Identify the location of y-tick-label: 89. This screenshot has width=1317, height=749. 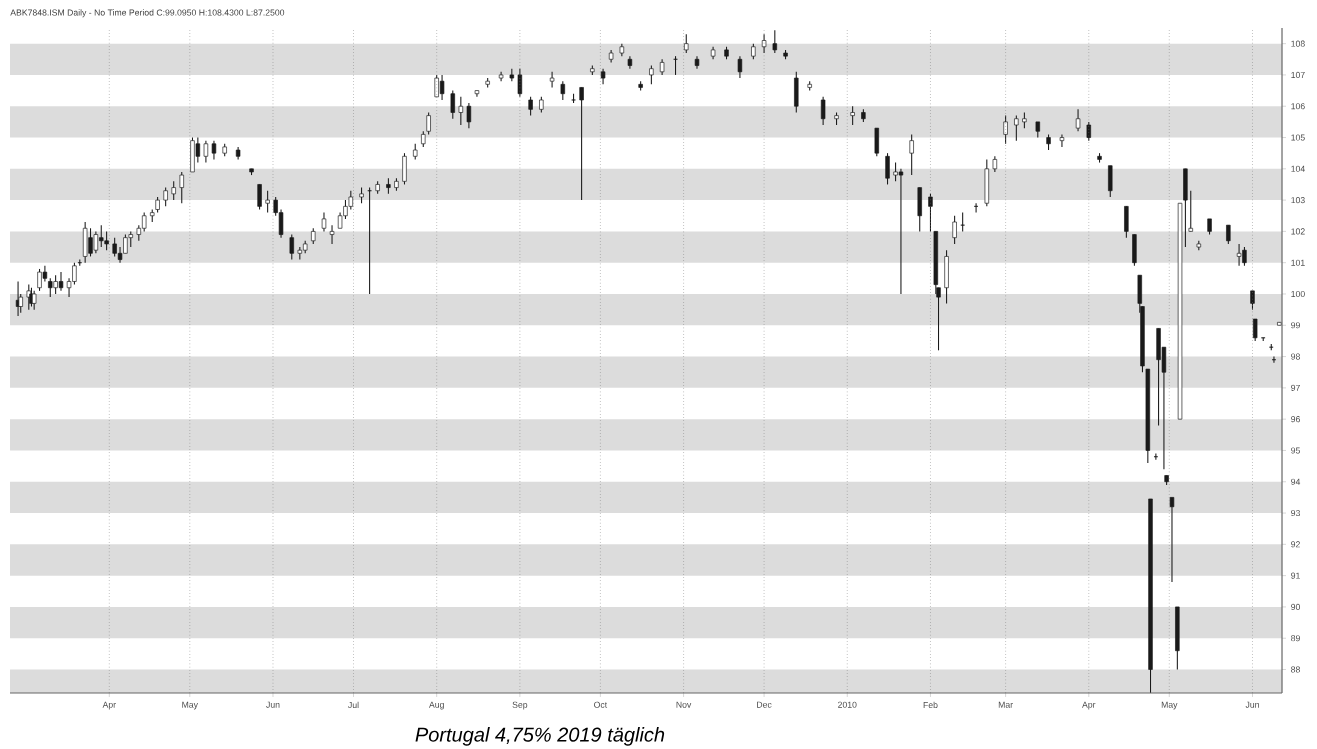
(1295, 638).